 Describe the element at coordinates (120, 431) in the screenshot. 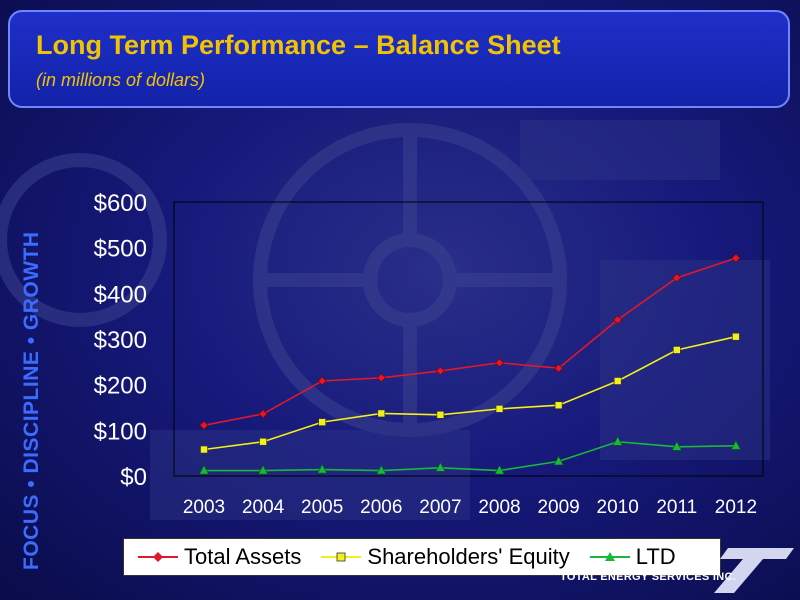

I see `y-tick-label: $100` at that location.